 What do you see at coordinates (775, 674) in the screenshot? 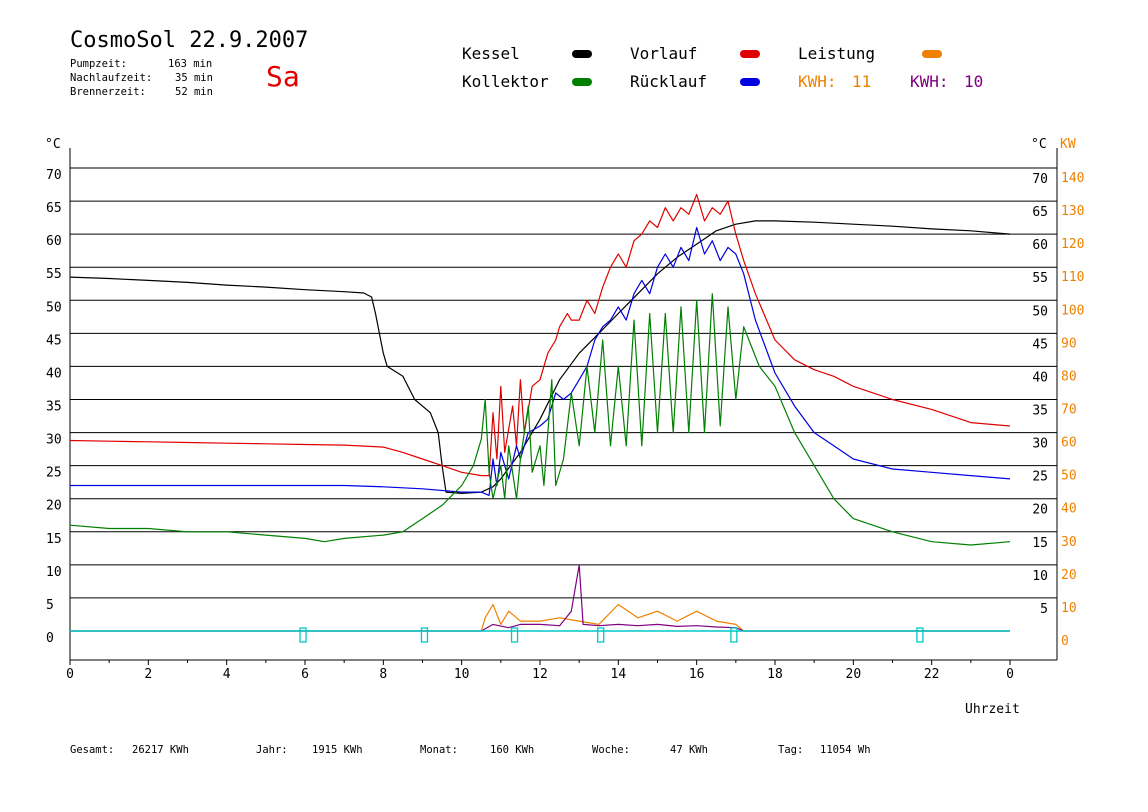
I see `x-tick-label-9: 18` at bounding box center [775, 674].